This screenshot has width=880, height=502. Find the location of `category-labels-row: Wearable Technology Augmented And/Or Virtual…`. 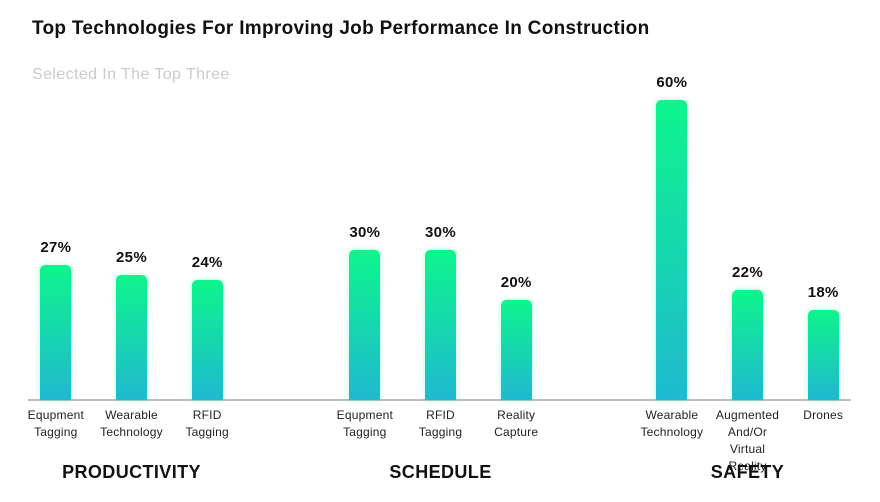

category-labels-row: Wearable Technology Augmented And/Or Virtual… is located at coordinates (747, 441).